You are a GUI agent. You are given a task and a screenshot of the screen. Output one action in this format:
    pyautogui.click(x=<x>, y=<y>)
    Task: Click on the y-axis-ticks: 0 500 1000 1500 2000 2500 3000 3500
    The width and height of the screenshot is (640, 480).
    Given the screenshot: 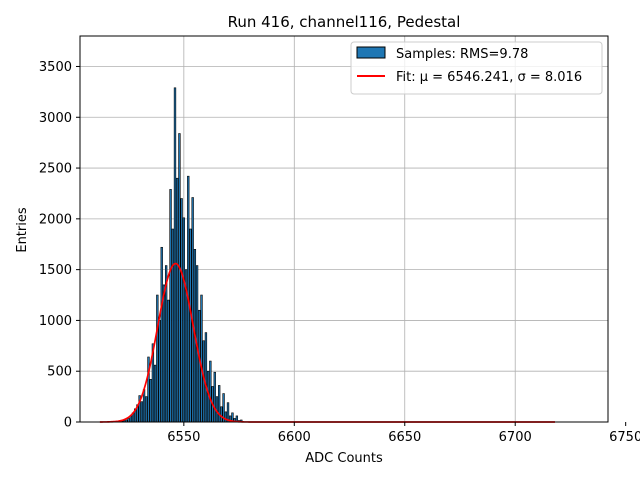 What is the action you would take?
    pyautogui.click(x=59, y=245)
    